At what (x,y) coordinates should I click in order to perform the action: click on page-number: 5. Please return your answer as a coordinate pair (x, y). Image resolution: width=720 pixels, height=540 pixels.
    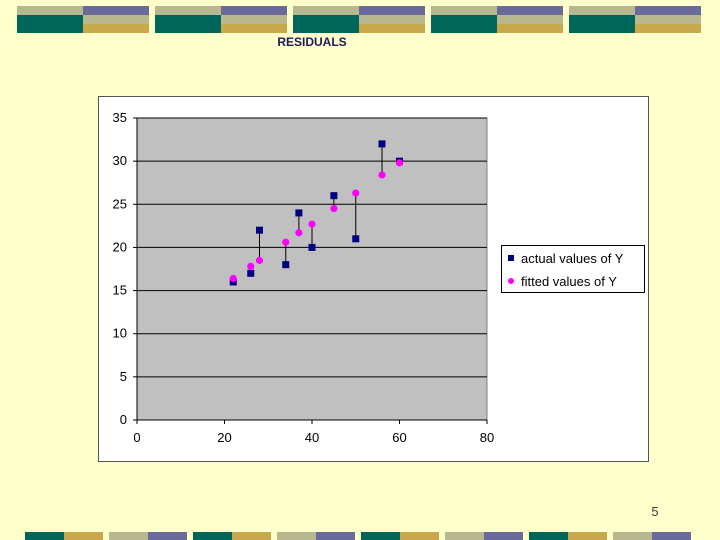
    Looking at the image, I should click on (655, 511).